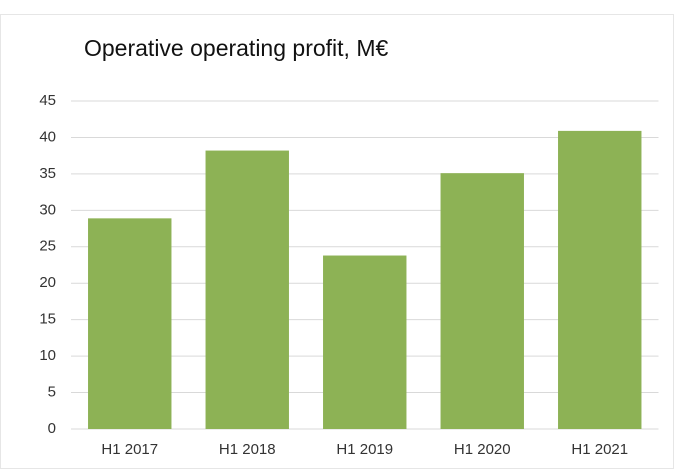  Describe the element at coordinates (599, 449) in the screenshot. I see `x-tick-label: H1 2021` at that location.